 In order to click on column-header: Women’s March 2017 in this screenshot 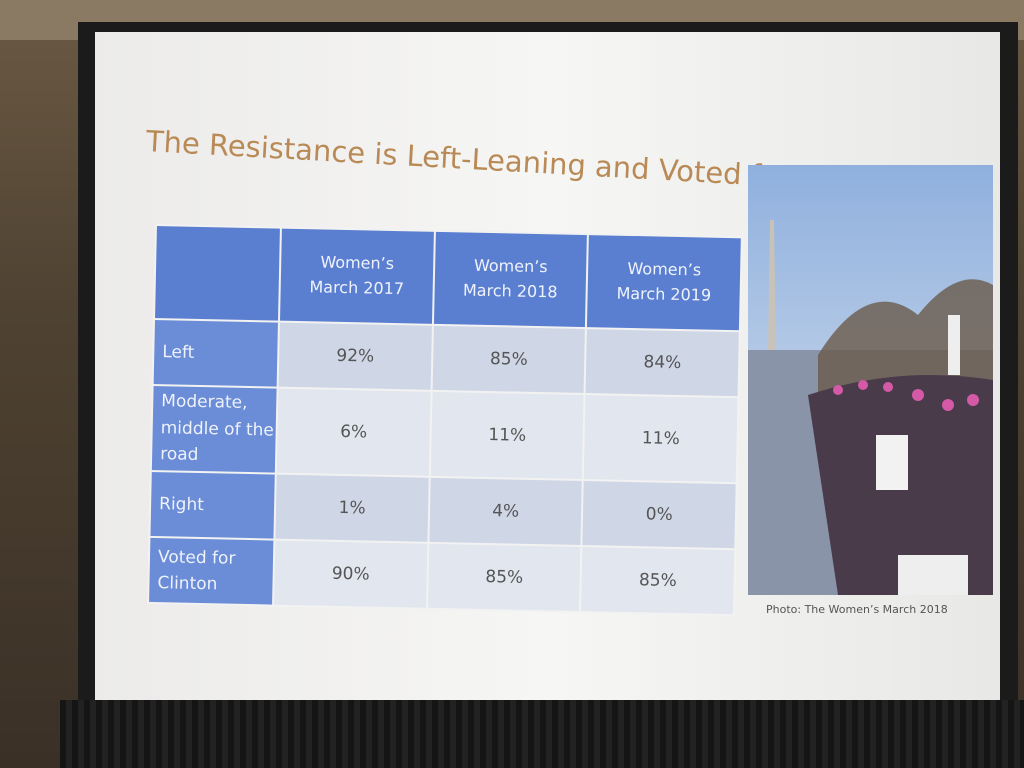, I will do `click(357, 276)`.